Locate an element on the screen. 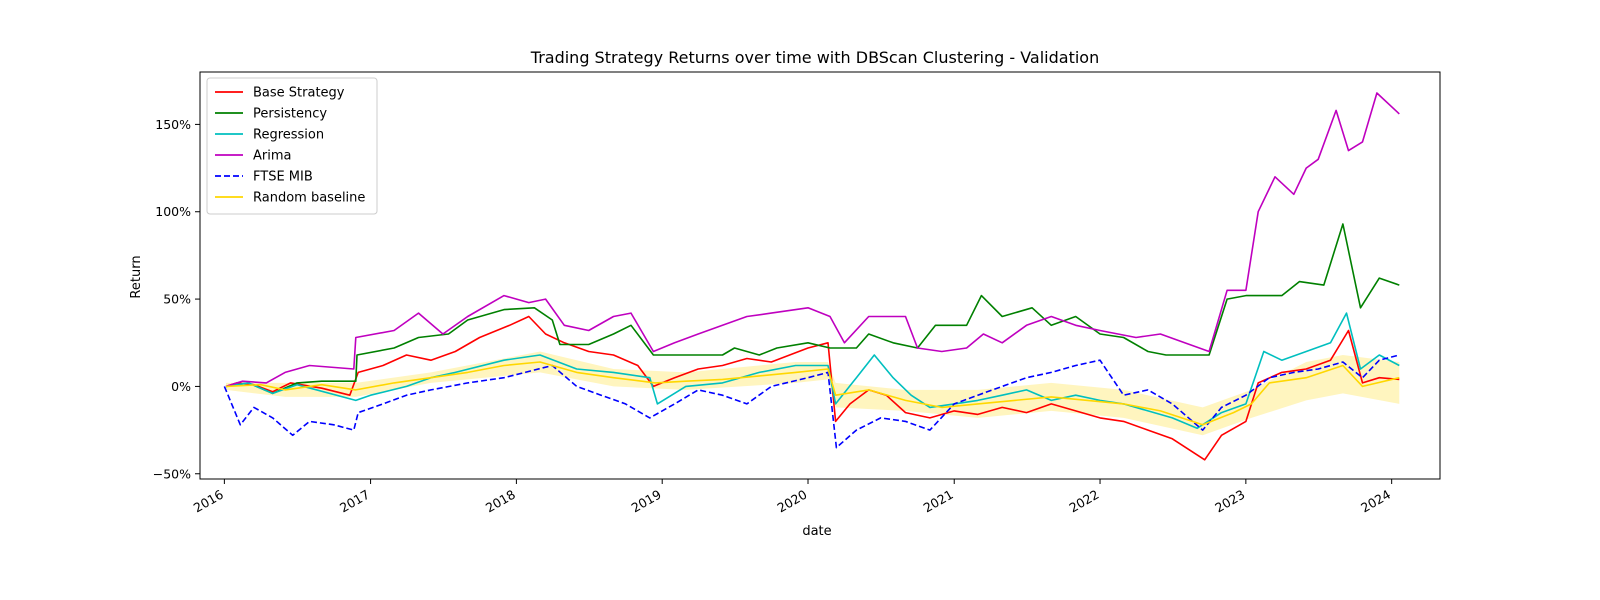 The width and height of the screenshot is (1600, 600). series-line-regression is located at coordinates (812, 371).